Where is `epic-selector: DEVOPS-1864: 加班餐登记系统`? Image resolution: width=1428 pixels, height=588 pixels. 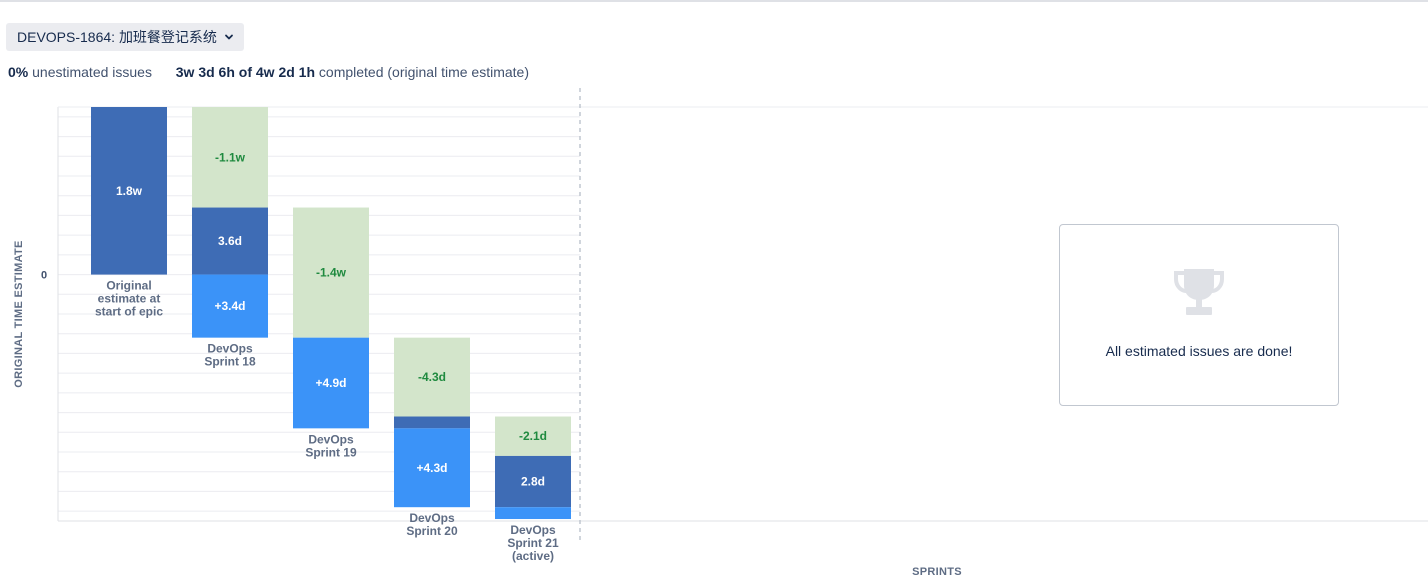
epic-selector: DEVOPS-1864: 加班餐登记系统 is located at coordinates (125, 37).